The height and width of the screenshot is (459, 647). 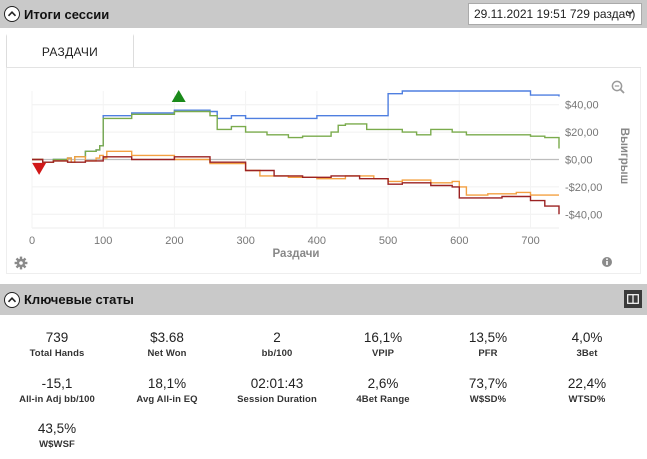 I want to click on stat-label: Total Hands, so click(x=57, y=353).